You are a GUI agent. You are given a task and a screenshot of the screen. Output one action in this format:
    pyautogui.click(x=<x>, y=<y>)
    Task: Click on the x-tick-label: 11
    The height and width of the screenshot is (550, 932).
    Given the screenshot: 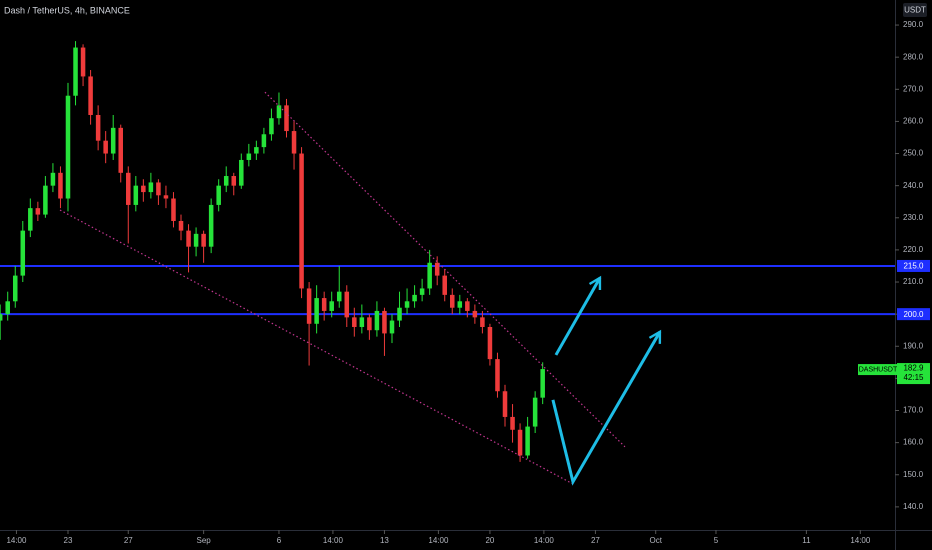 What is the action you would take?
    pyautogui.click(x=806, y=540)
    